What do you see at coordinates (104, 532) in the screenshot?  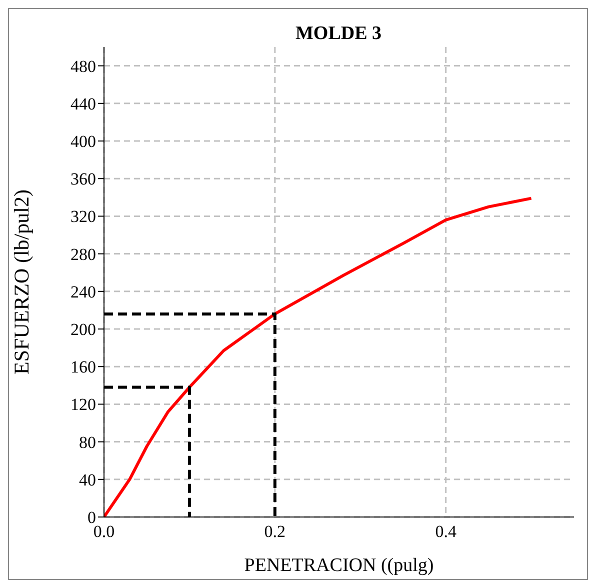 I see `x-tick-label: 0.0` at bounding box center [104, 532].